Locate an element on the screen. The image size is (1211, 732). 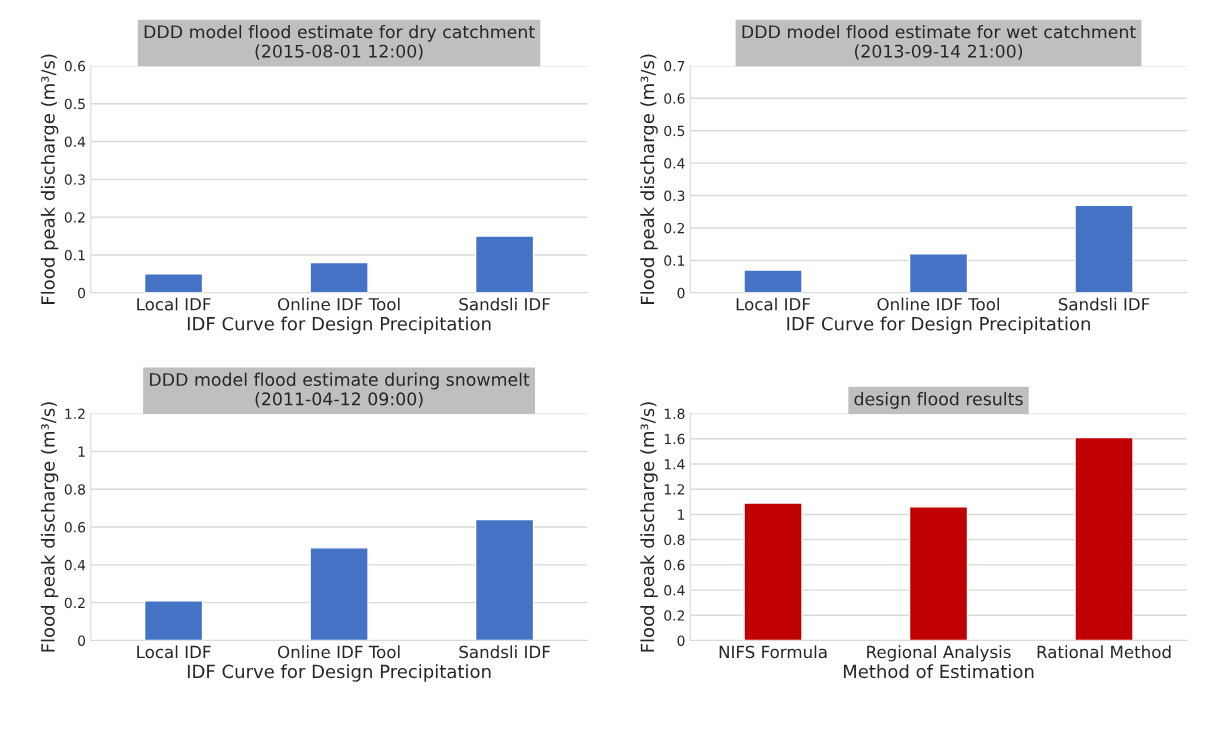
chart-title: DDD model flood estimate for wet catchment (2013-09-14 21:00) is located at coordinates (939, 42).